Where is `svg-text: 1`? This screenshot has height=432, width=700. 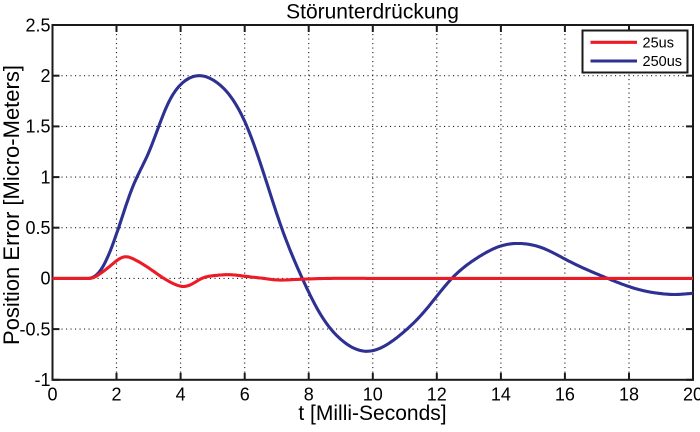 svg-text: 1 is located at coordinates (45, 177).